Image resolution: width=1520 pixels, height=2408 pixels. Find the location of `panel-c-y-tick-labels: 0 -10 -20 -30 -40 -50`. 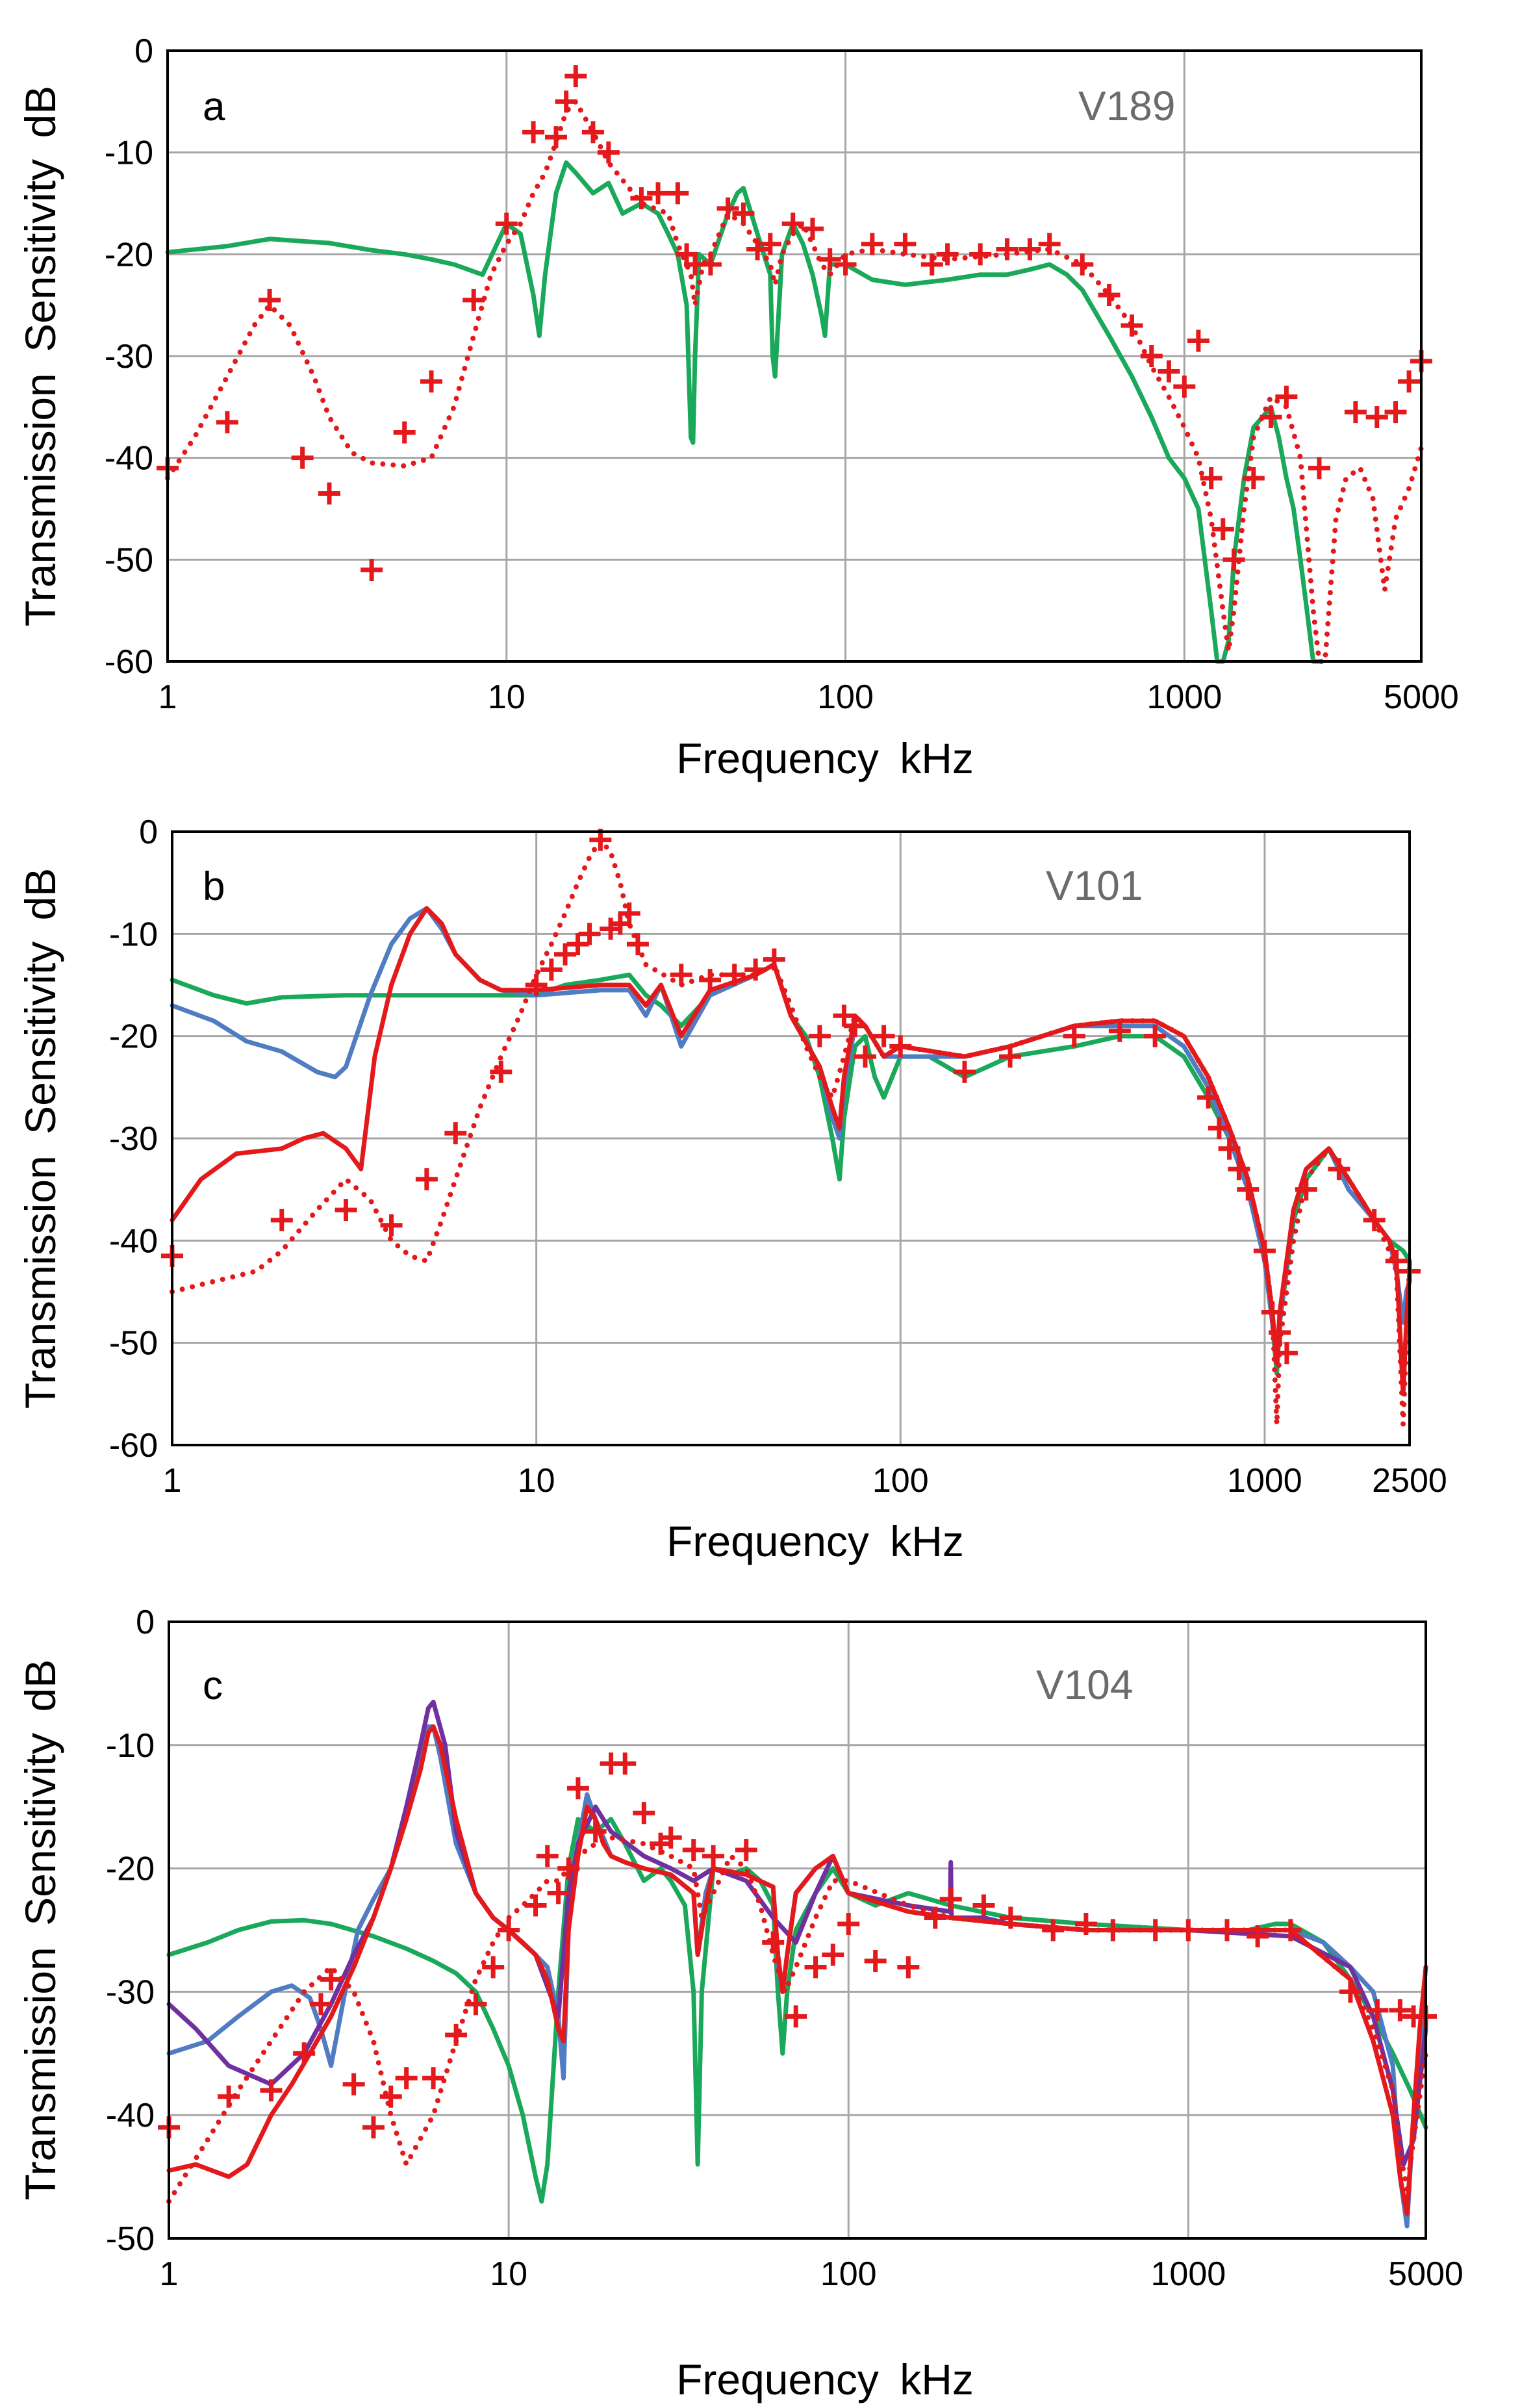

panel-c-y-tick-labels: 0 -10 -20 -30 -40 -50 is located at coordinates (131, 1931).